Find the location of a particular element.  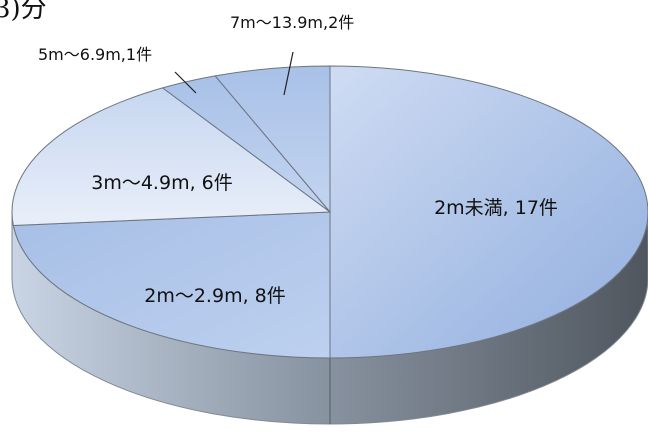

label-2m-2.9m: 2m～2.9m, 8件 is located at coordinates (215, 296).